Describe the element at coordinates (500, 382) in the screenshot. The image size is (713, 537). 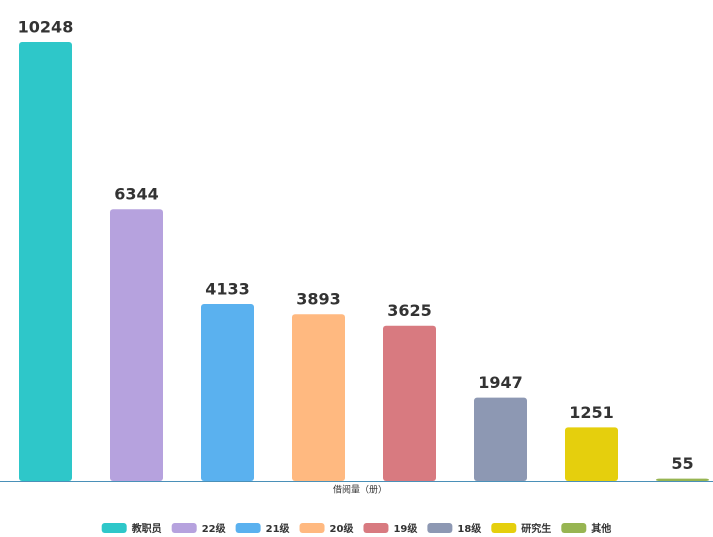
I see `value-label: 1947` at that location.